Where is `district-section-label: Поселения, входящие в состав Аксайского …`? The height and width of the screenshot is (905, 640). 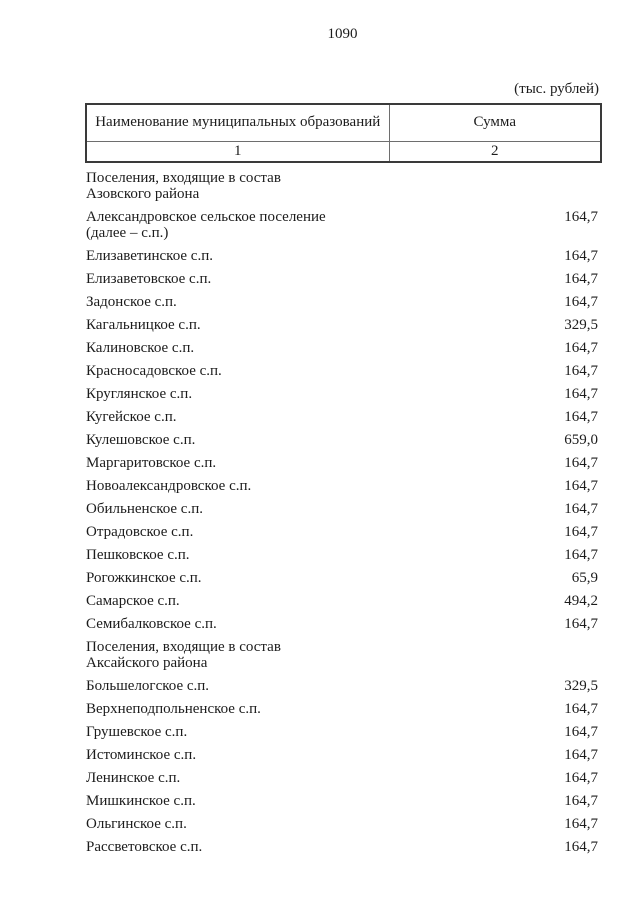 district-section-label: Поселения, входящие в состав Аксайского … is located at coordinates (183, 655).